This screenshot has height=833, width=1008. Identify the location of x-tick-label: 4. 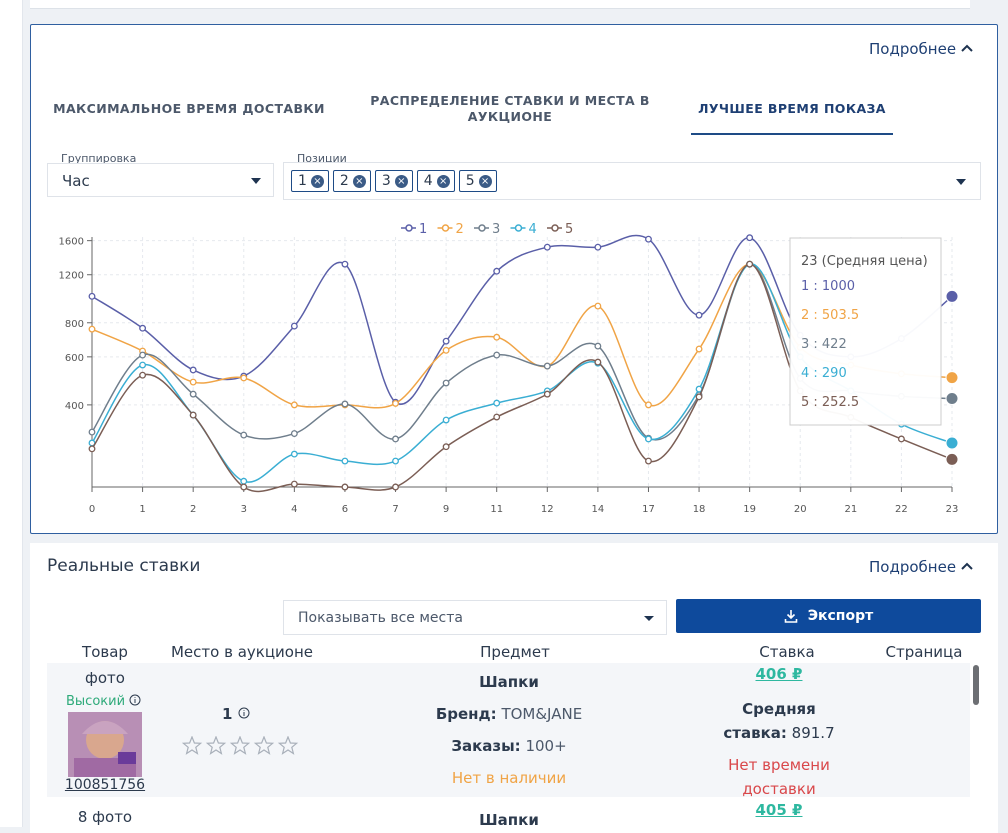
(294, 509).